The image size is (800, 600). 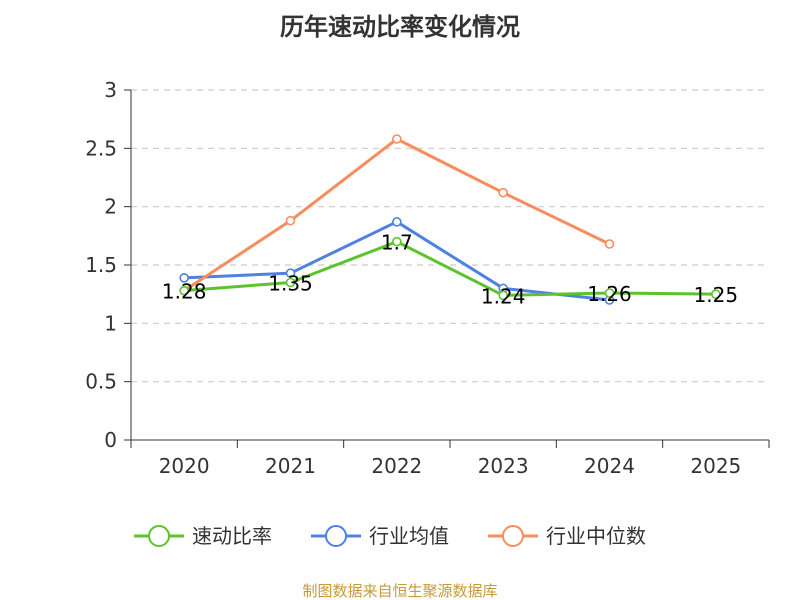 What do you see at coordinates (101, 265) in the screenshot?
I see `y-tick-label: 1.5` at bounding box center [101, 265].